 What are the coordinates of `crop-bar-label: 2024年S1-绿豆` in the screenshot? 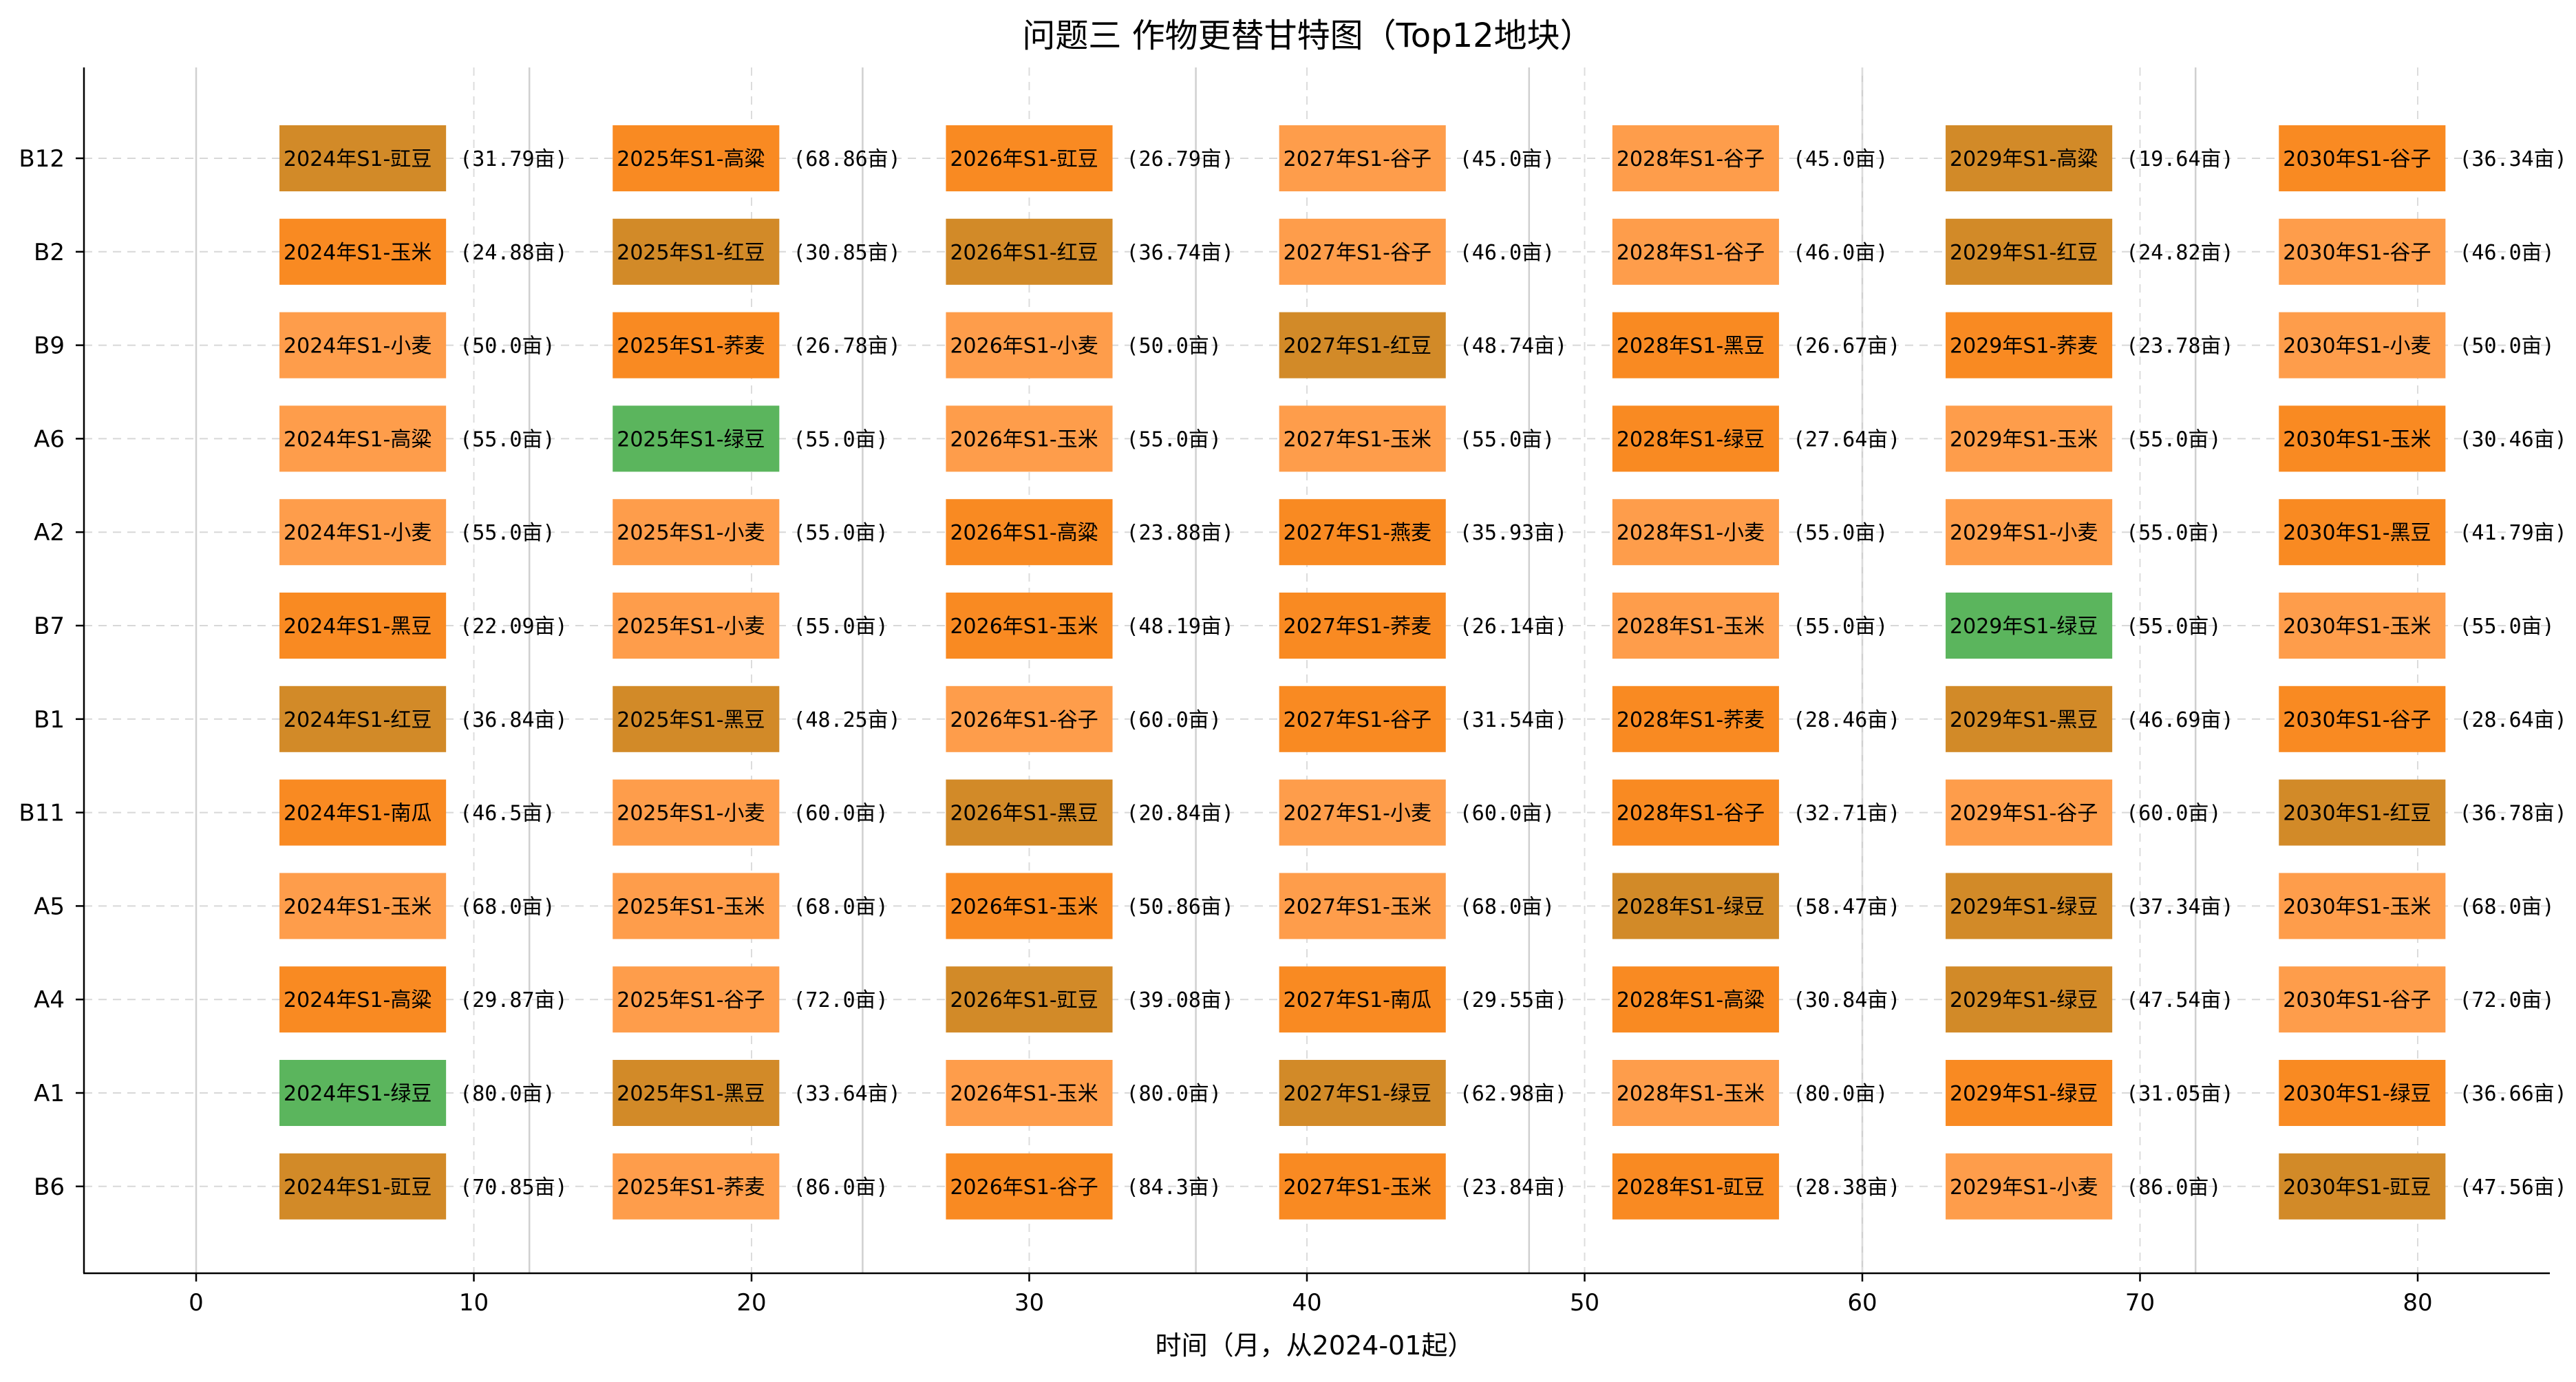 It's located at (358, 1094).